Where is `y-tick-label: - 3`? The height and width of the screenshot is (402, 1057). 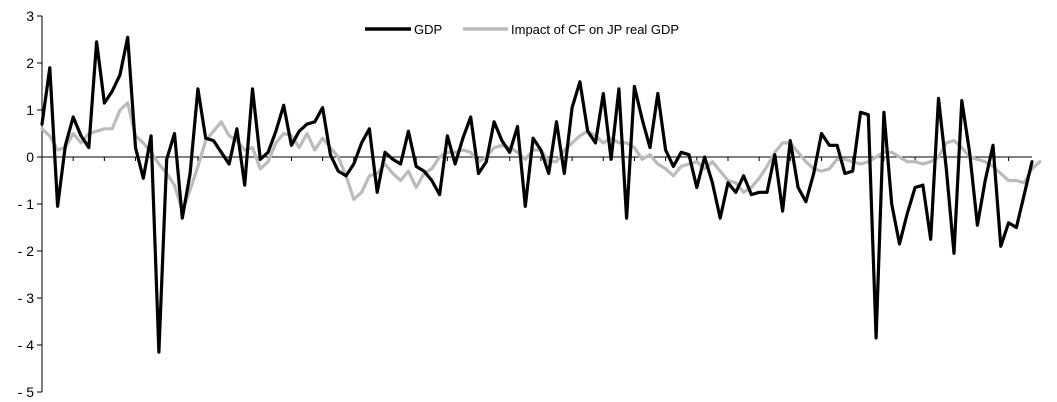 y-tick-label: - 3 is located at coordinates (26, 298).